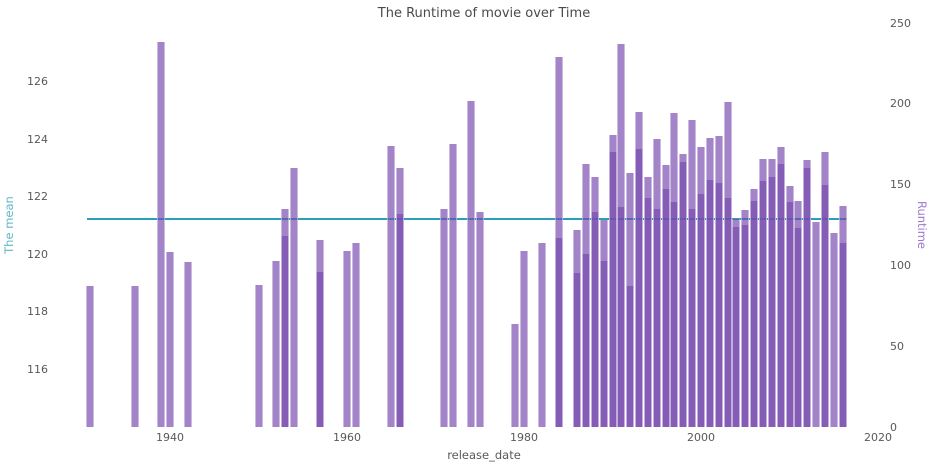 This screenshot has width=939, height=469. What do you see at coordinates (900, 185) in the screenshot?
I see `y-right-tick-label: 150` at bounding box center [900, 185].